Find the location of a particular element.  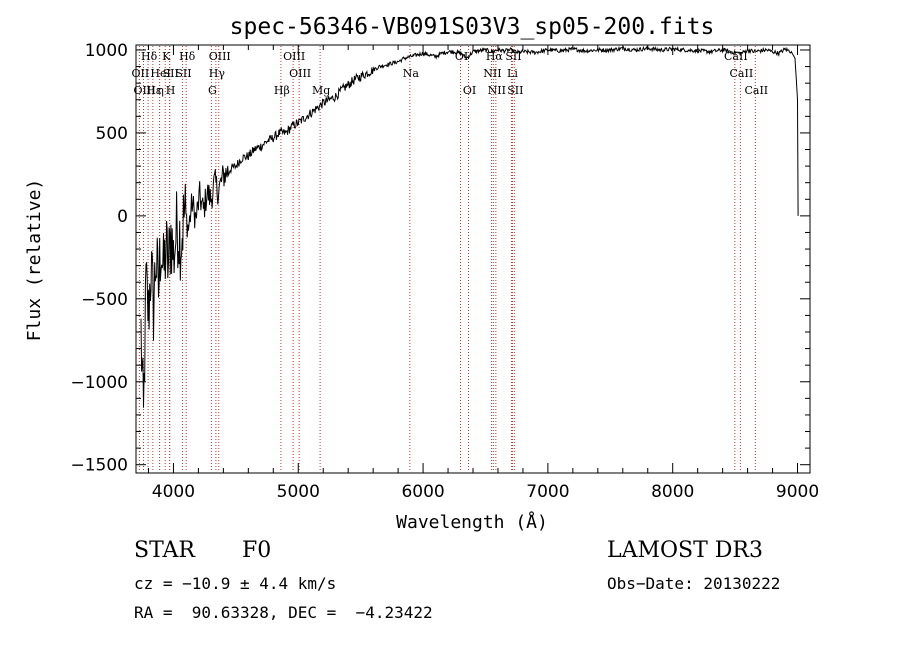

y-tick-label: 0 is located at coordinates (122, 217).